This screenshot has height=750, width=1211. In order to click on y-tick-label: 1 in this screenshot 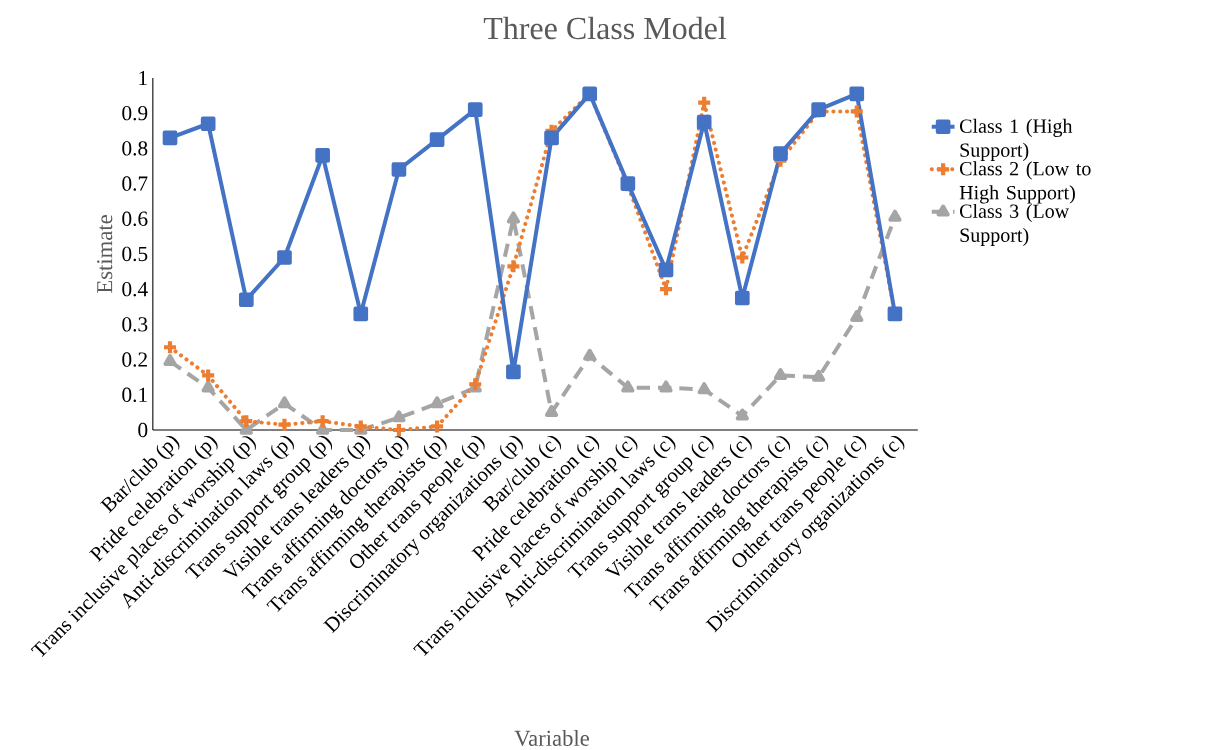, I will do `click(143, 78)`.